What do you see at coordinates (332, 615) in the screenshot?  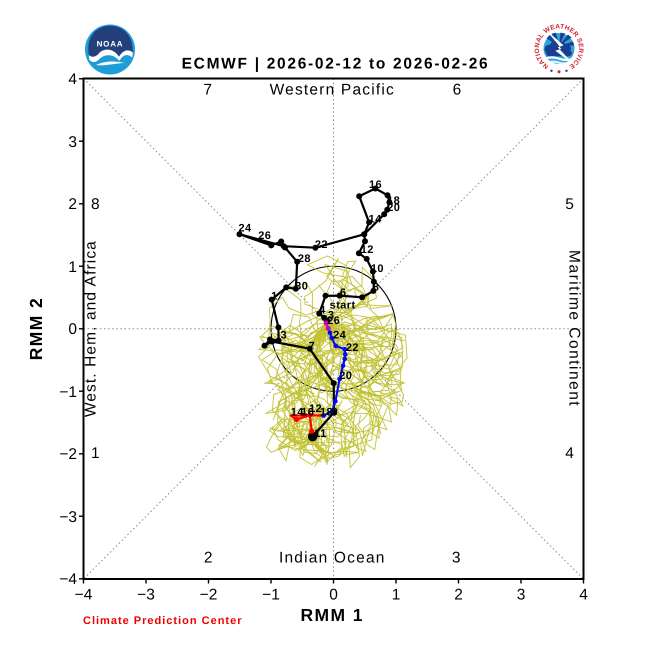 I see `svg-text: RMM 1` at bounding box center [332, 615].